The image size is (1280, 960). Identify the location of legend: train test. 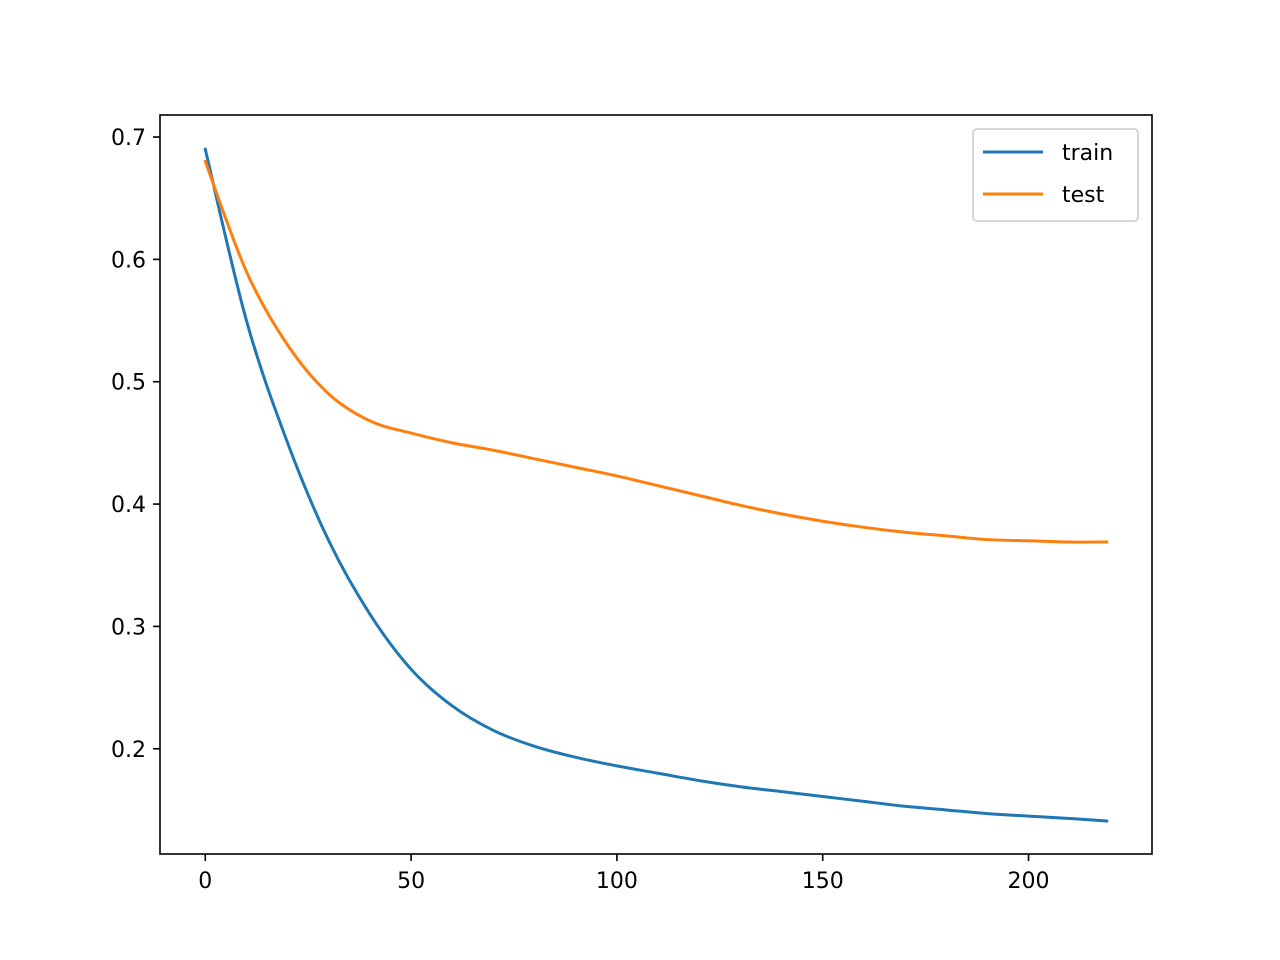
(1055, 175).